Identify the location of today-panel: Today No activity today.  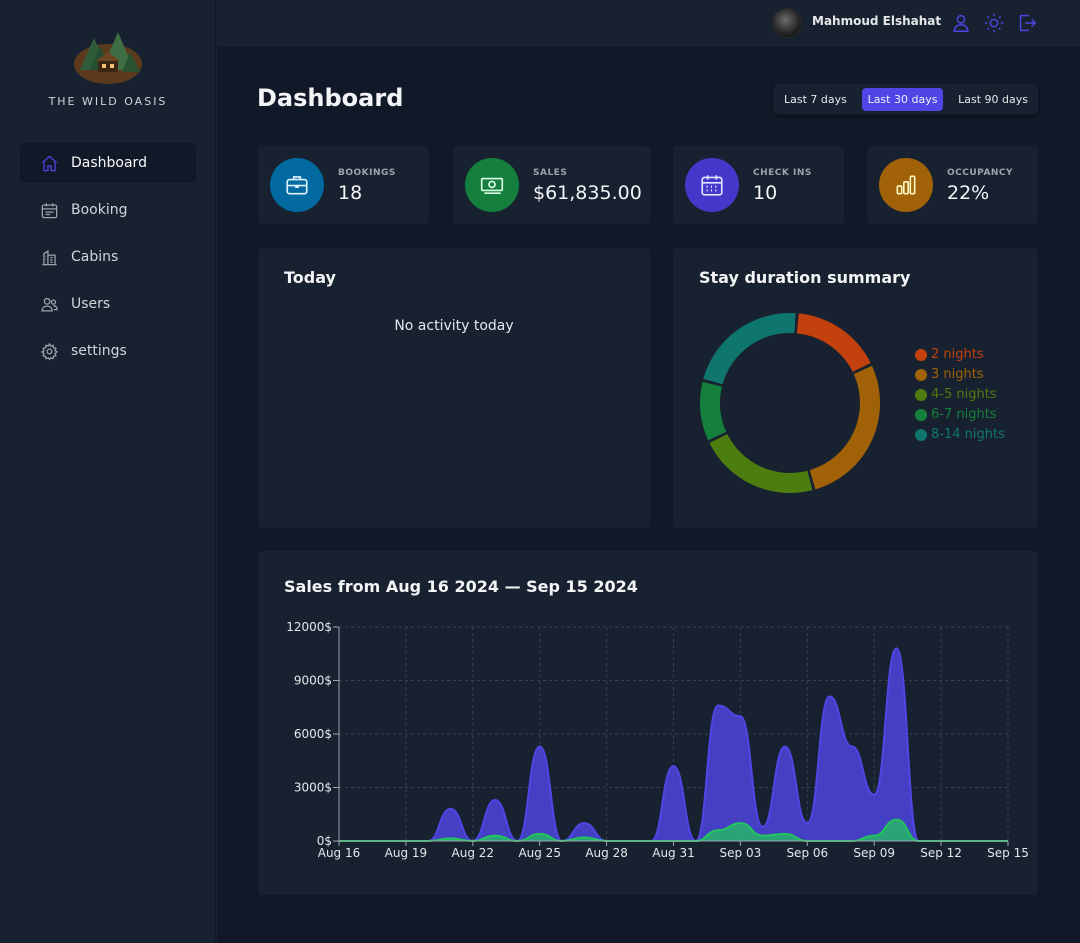
(454, 388).